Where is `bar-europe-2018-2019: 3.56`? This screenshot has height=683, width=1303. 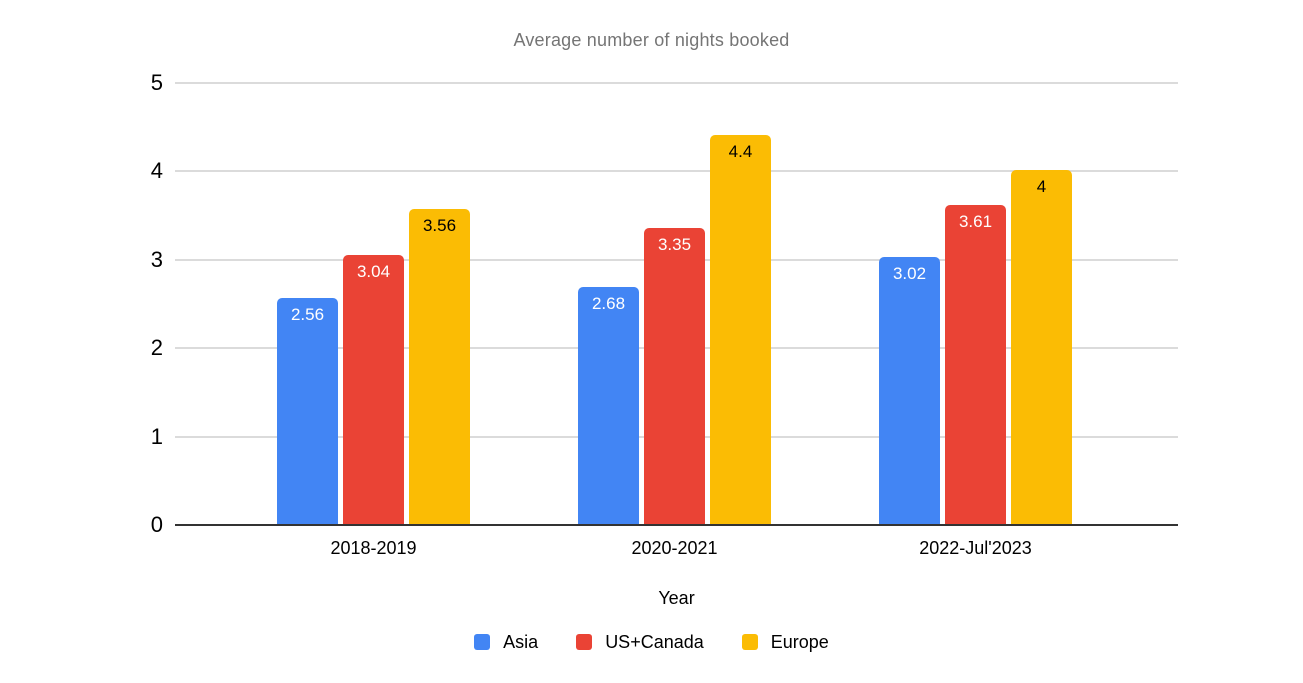 bar-europe-2018-2019: 3.56 is located at coordinates (439, 366).